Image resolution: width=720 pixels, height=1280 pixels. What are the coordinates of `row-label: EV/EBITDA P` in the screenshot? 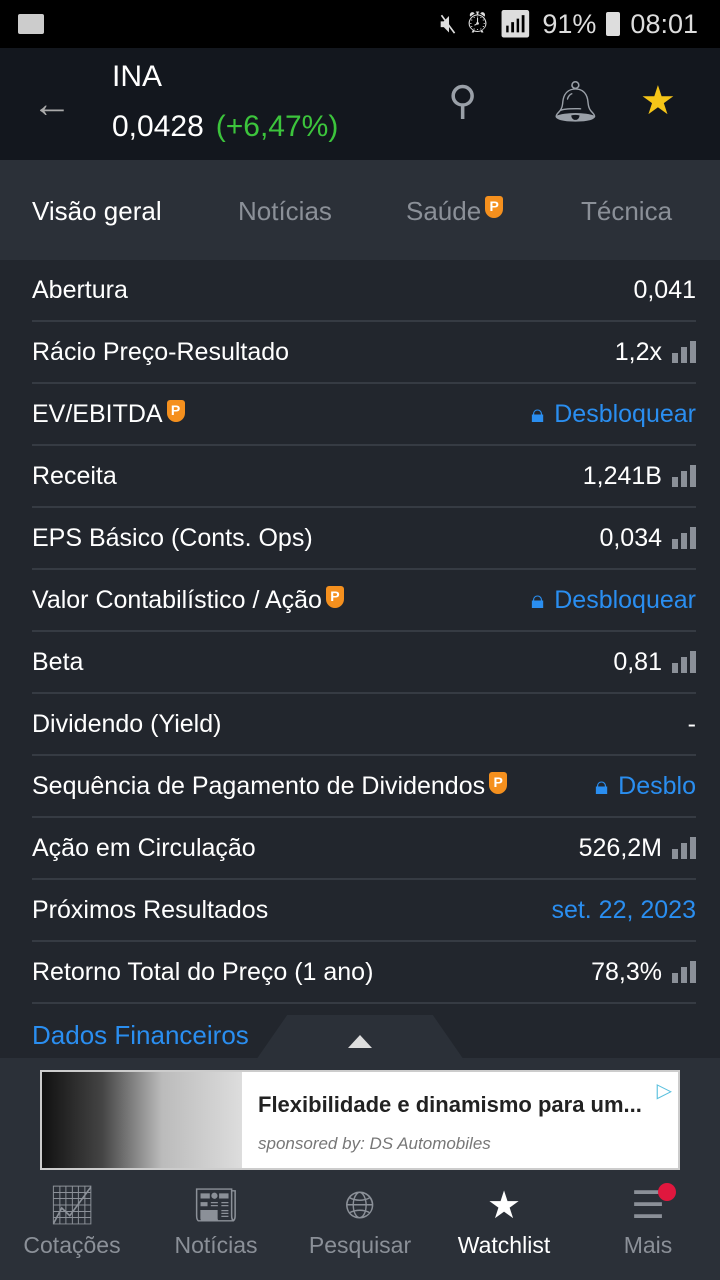 It's located at (108, 414).